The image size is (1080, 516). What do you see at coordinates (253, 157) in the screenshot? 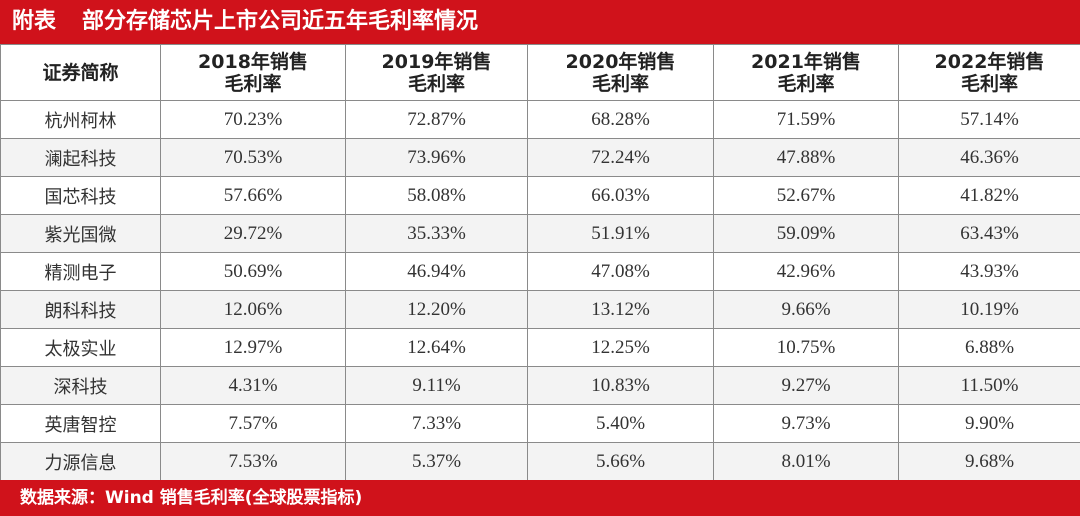
I see `cell-margin-2018: 70.53%` at bounding box center [253, 157].